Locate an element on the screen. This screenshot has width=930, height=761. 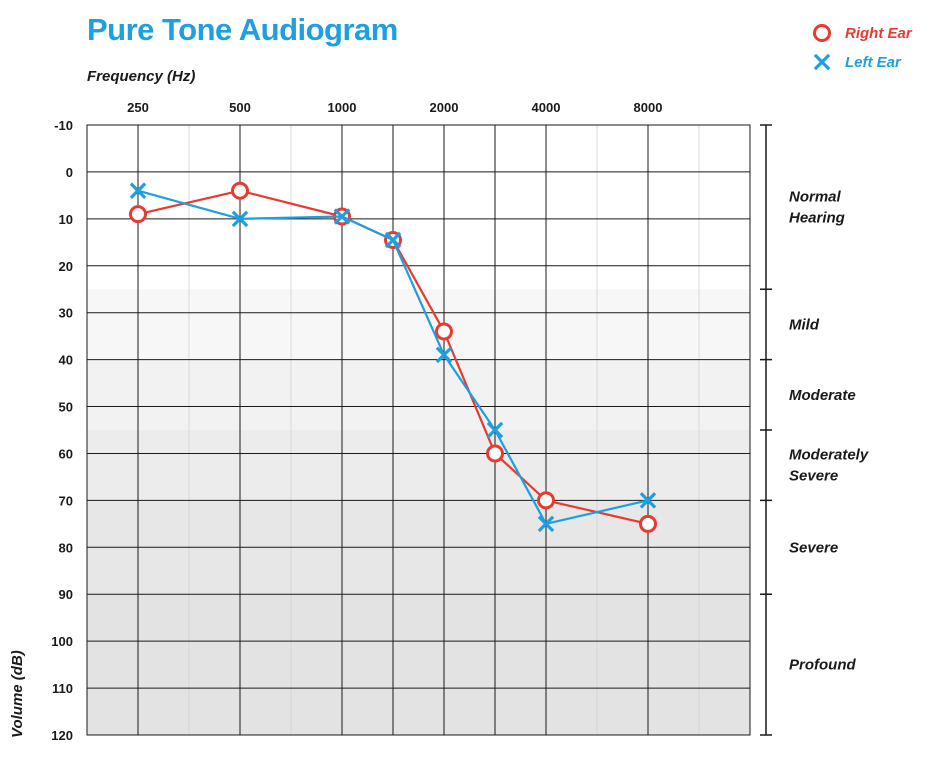
y-tick-100: 100 is located at coordinates (62, 641).